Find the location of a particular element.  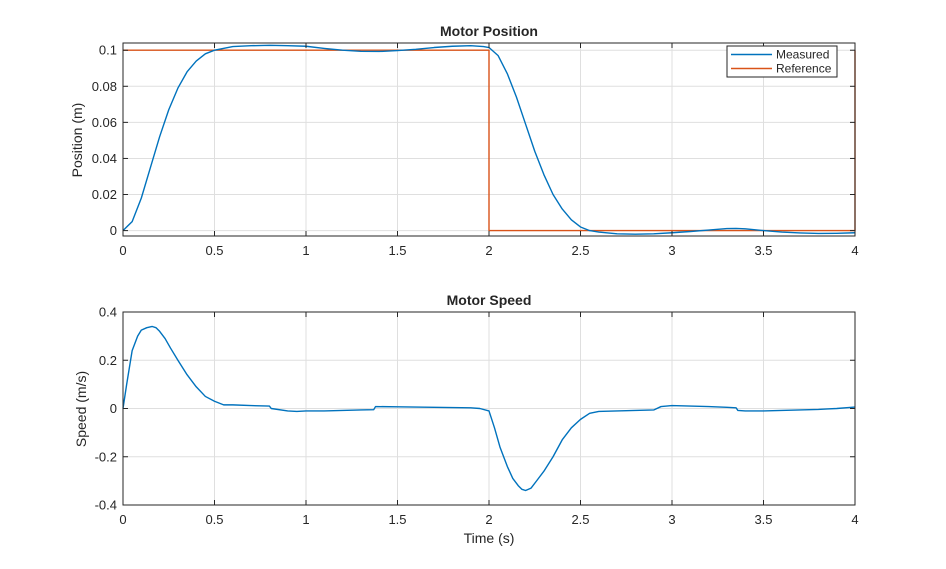

position-y-tick-label: 0.06 is located at coordinates (104, 122).